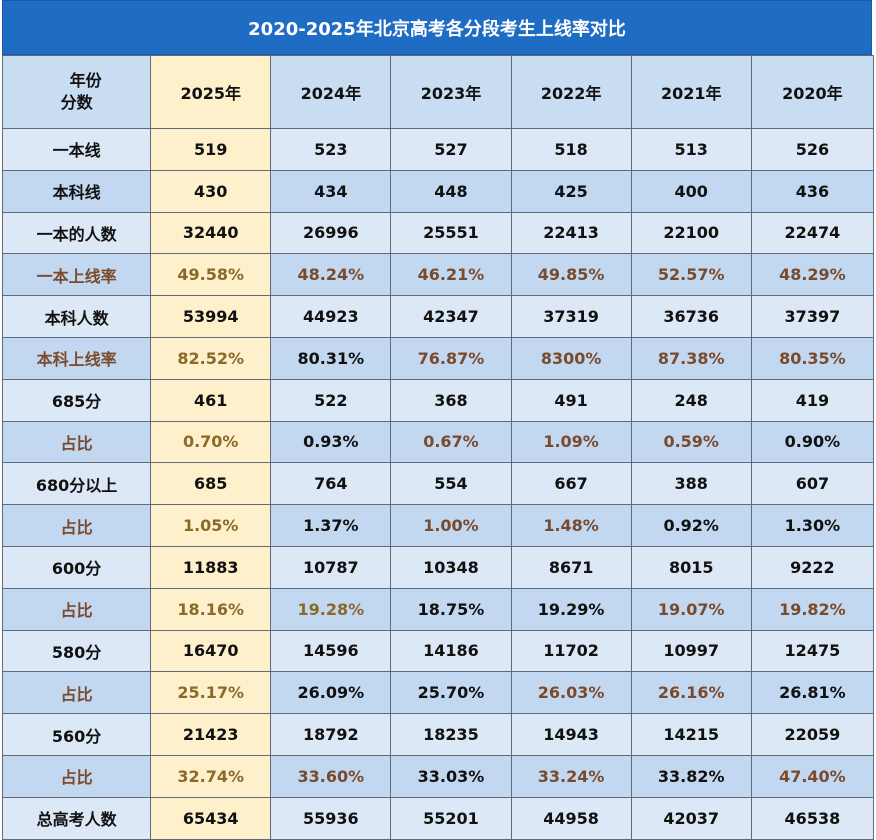 This screenshot has height=840, width=876. Describe the element at coordinates (211, 92) in the screenshot. I see `year-header-2025: 2025年` at that location.